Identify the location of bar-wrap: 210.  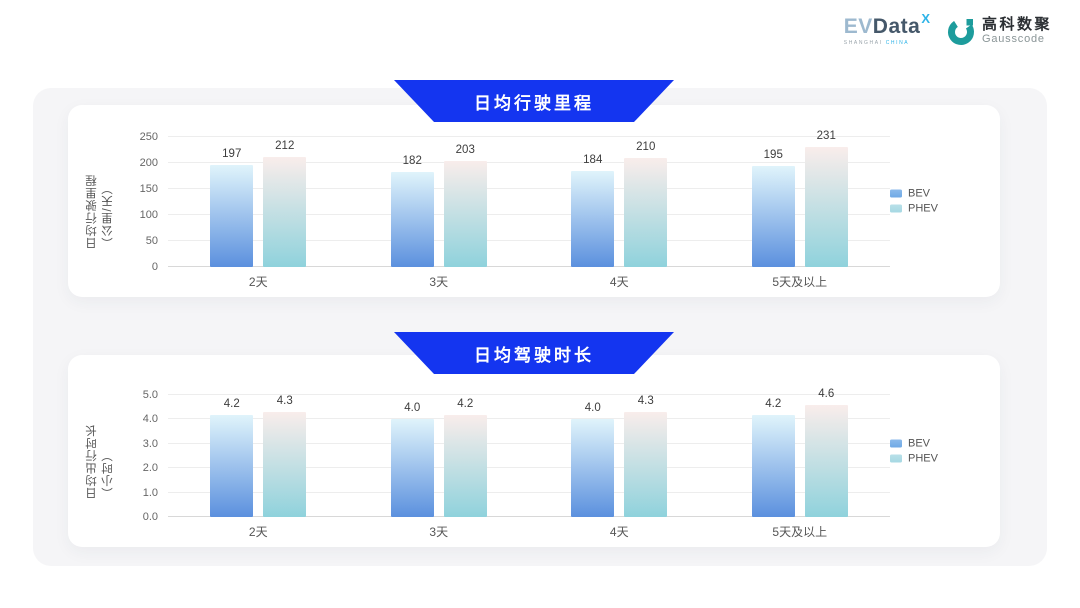
(646, 202).